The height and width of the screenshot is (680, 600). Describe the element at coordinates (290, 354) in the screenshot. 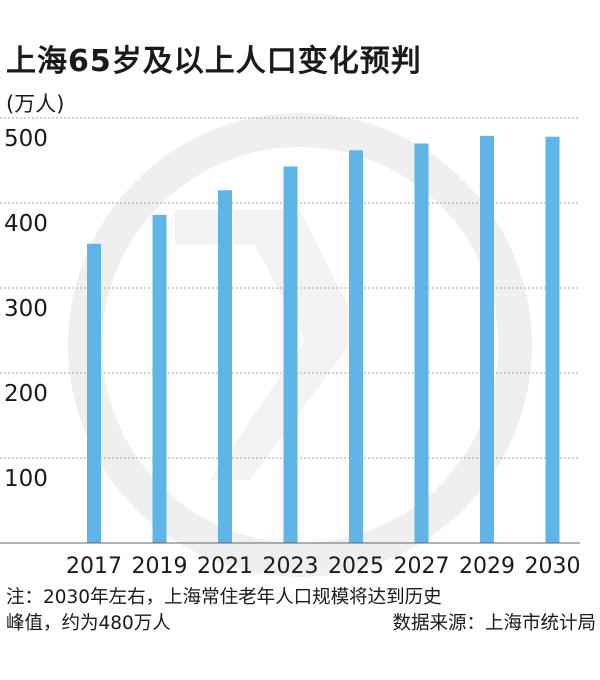

I see `bar-2023` at that location.